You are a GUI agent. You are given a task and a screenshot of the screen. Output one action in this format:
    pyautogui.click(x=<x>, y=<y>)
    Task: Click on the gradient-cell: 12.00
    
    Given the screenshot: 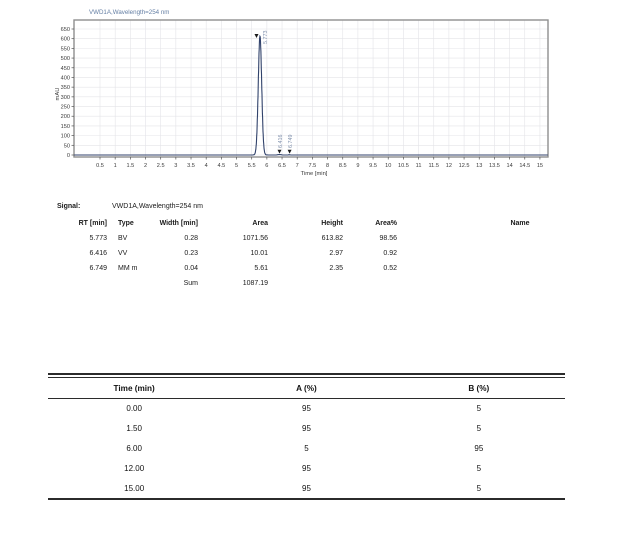 What is the action you would take?
    pyautogui.click(x=134, y=468)
    